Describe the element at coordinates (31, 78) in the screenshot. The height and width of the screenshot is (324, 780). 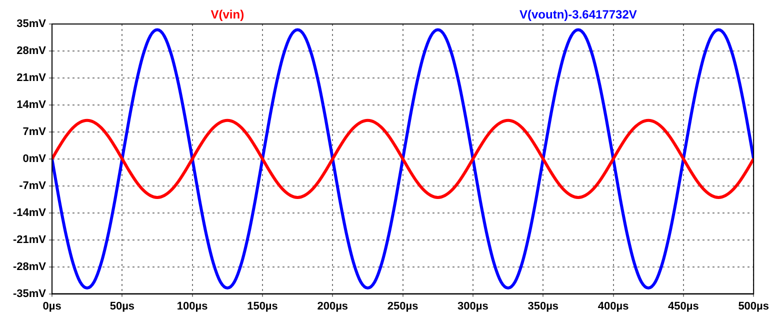
I see `y-tick-label: 21mV` at that location.